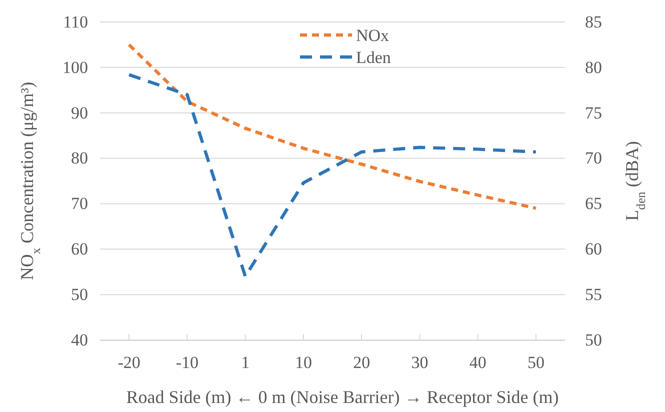  I want to click on x-tick-label: 40, so click(477, 362).